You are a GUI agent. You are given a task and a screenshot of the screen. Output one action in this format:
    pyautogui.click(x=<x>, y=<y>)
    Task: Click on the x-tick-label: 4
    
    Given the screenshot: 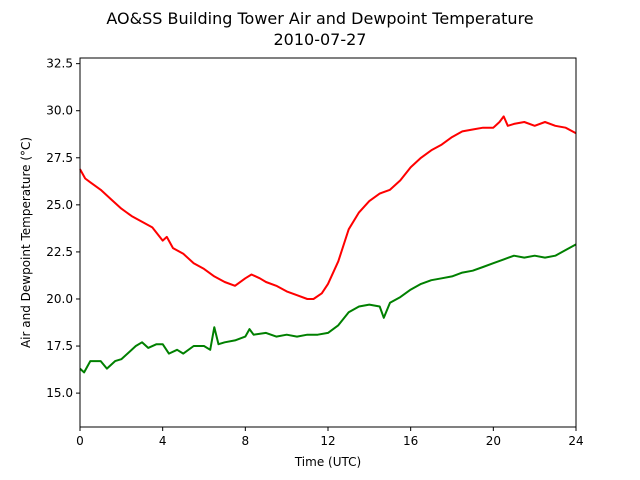 What is the action you would take?
    pyautogui.click(x=163, y=441)
    